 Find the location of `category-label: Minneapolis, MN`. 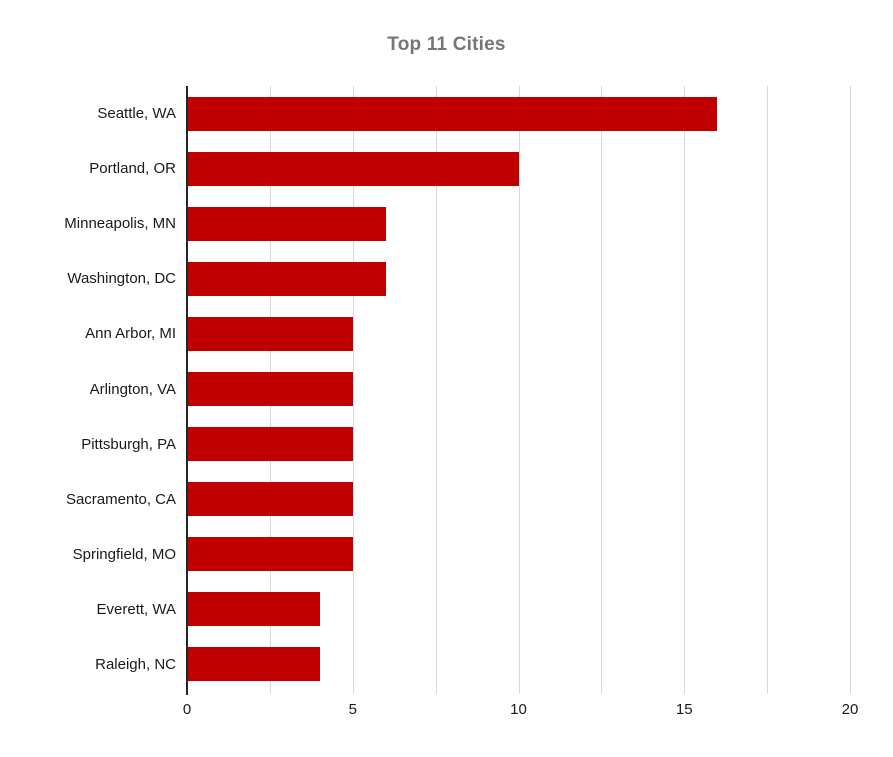

category-label: Minneapolis, MN is located at coordinates (120, 224).